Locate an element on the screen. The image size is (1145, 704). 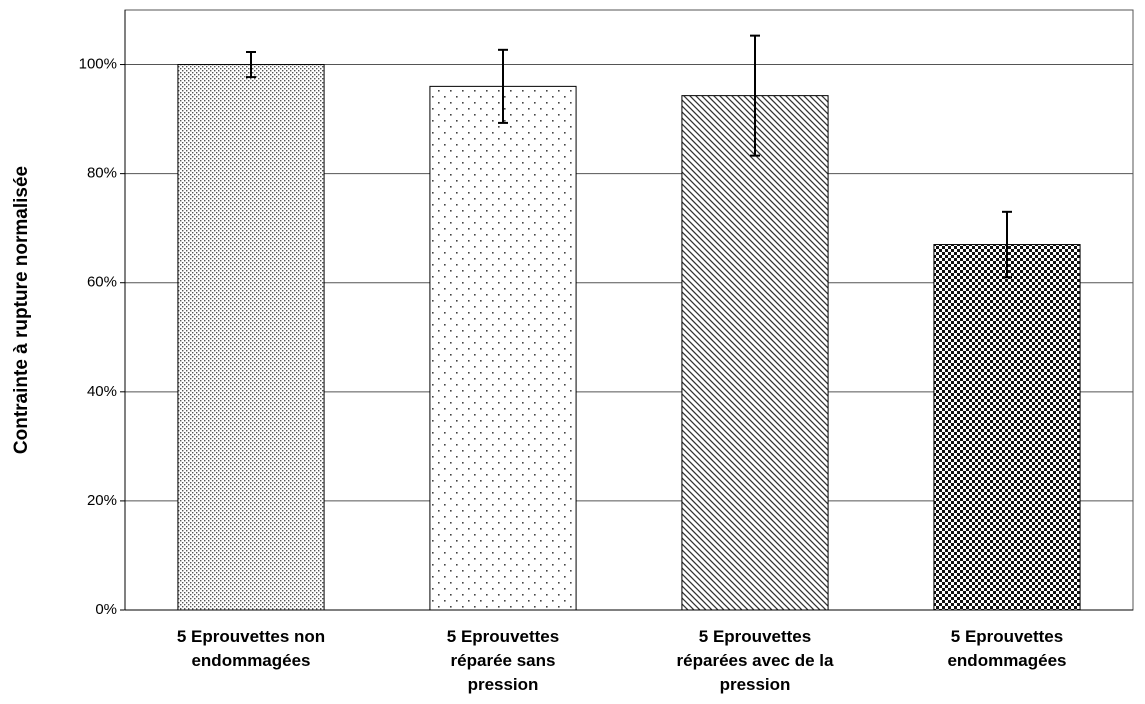
x-tick-label: 5 Eprouvettes réparée sans pression is located at coordinates (503, 660).